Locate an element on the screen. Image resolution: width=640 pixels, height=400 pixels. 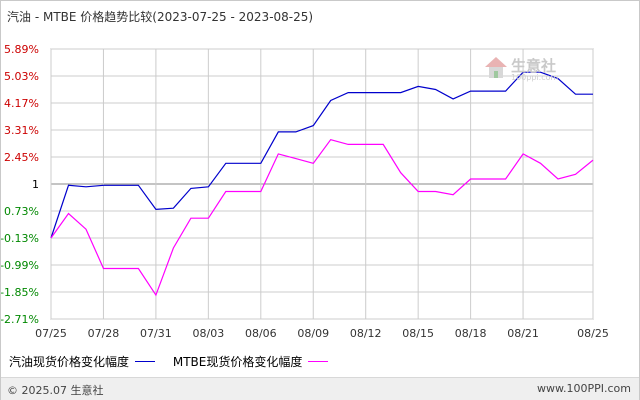
x-tick-label: 08/09 is located at coordinates (313, 333).